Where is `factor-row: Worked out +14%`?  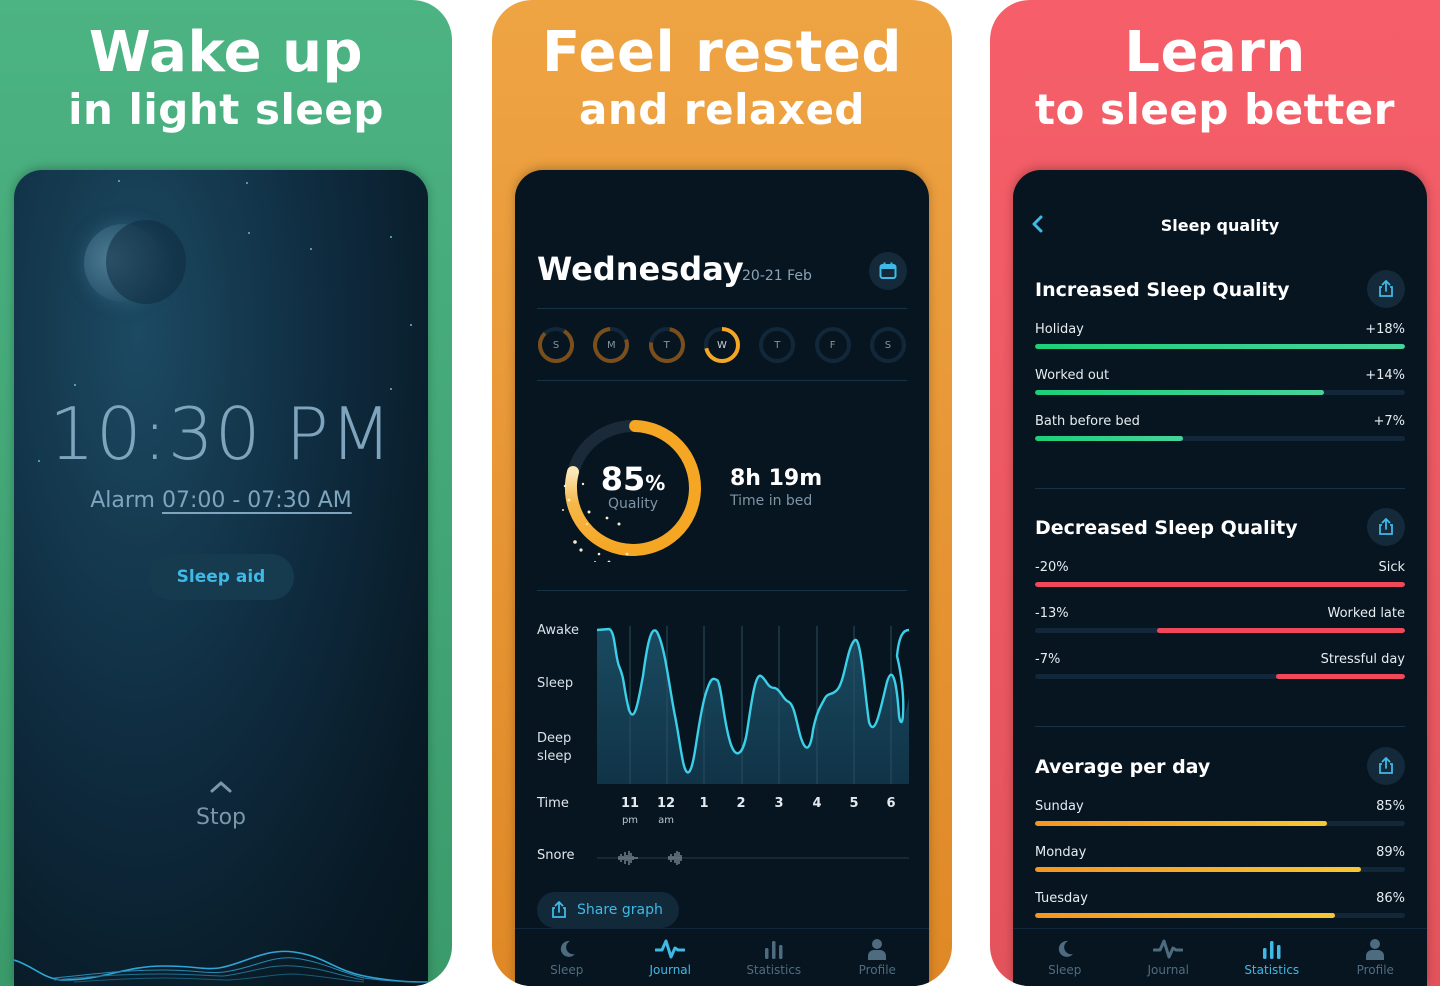 factor-row: Worked out +14% is located at coordinates (1220, 385).